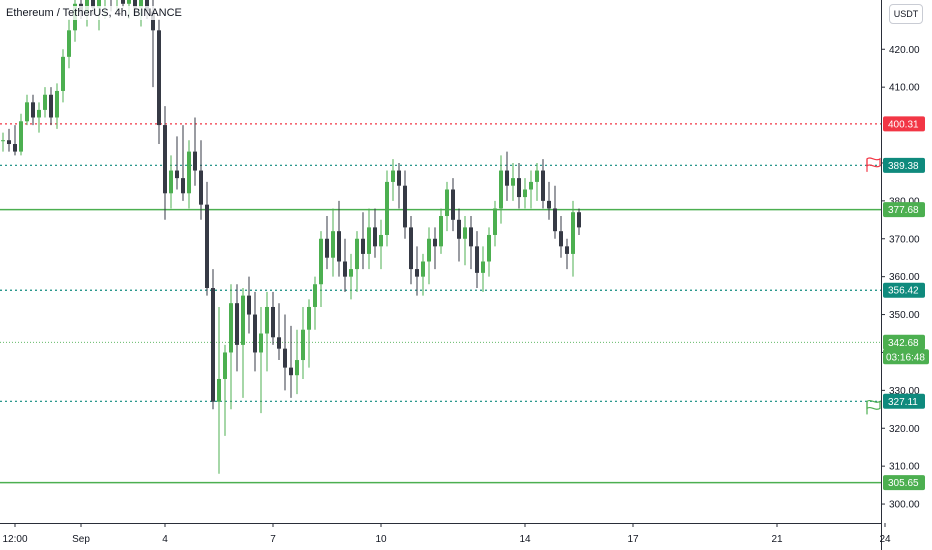  Describe the element at coordinates (873, 164) in the screenshot. I see `red-flag-icon` at that location.